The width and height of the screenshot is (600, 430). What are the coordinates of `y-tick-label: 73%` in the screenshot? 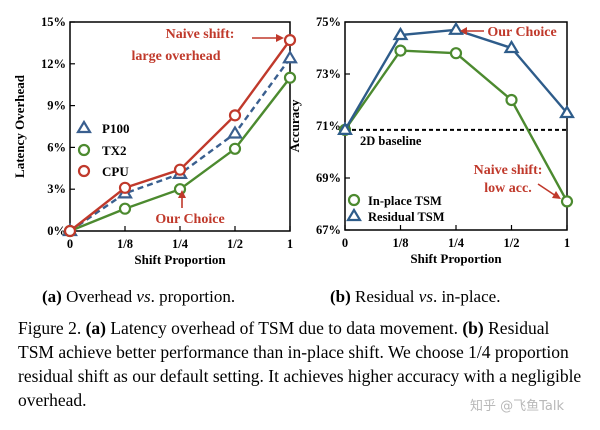 It's located at (328, 74).